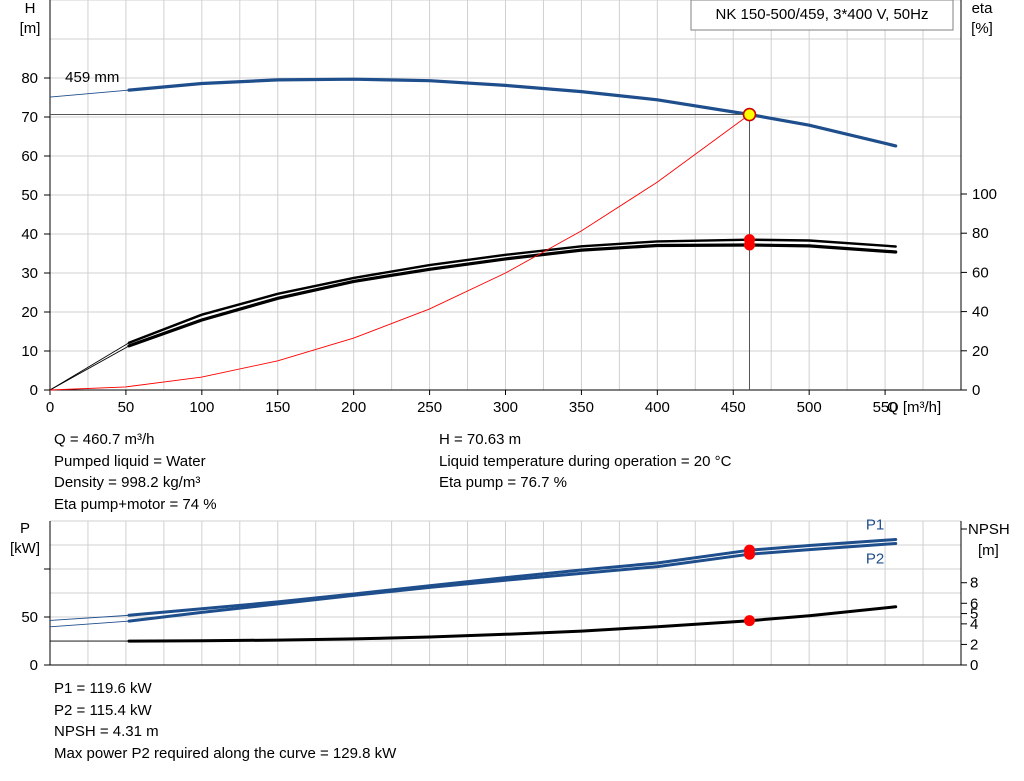 The height and width of the screenshot is (781, 1024). Describe the element at coordinates (974, 624) in the screenshot. I see `npsh-tick-label: 4` at that location.